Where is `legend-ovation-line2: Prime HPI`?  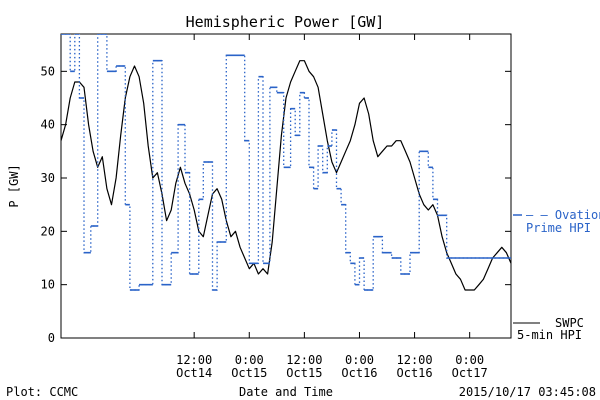
legend-ovation-line2: Prime HPI is located at coordinates (558, 228).